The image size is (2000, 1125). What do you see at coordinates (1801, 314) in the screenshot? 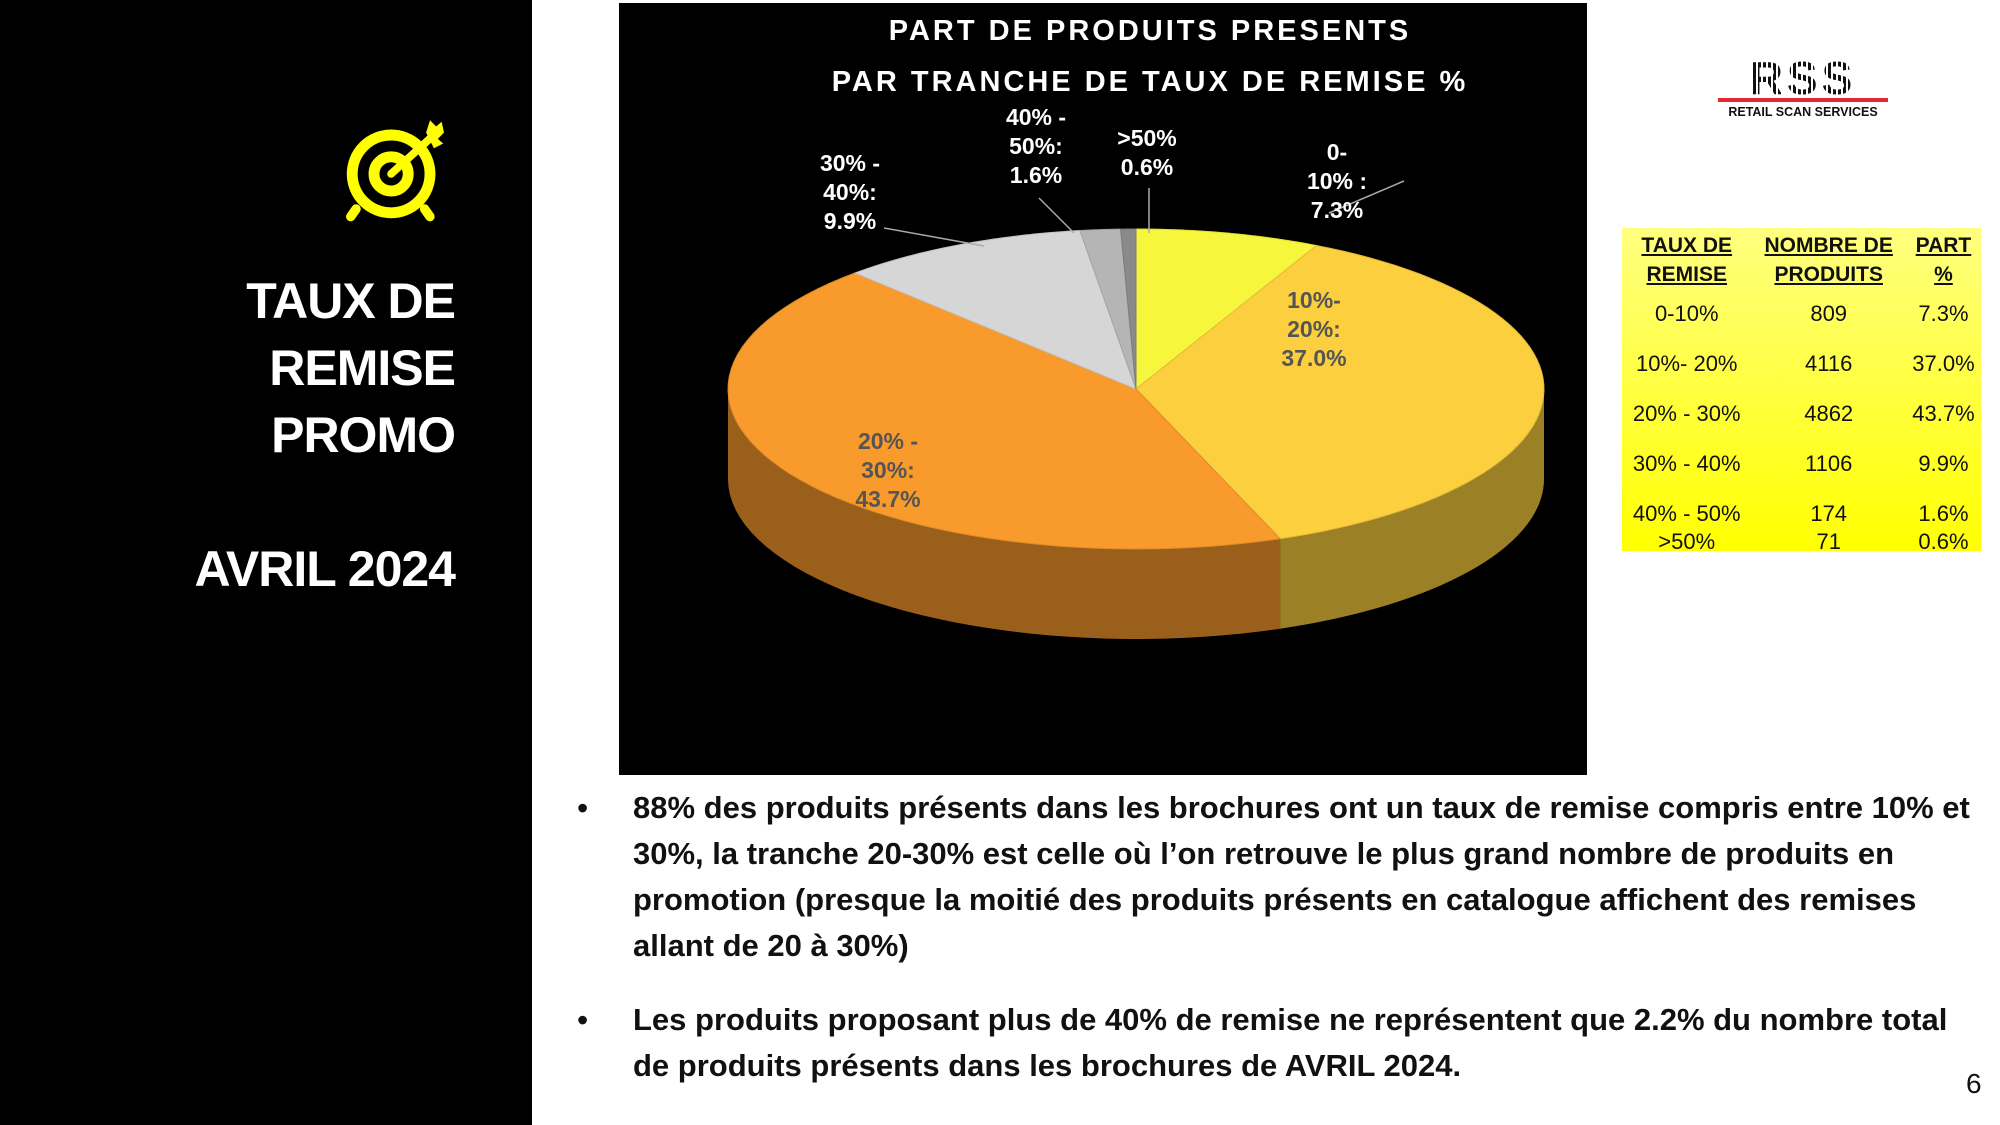
I see `table-row: 0-10% 809 7.3%` at bounding box center [1801, 314].